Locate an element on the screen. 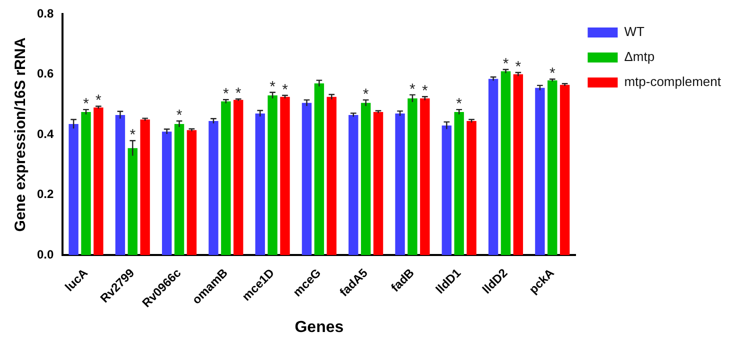 The width and height of the screenshot is (735, 345). legend-label: Δmtp is located at coordinates (639, 56).